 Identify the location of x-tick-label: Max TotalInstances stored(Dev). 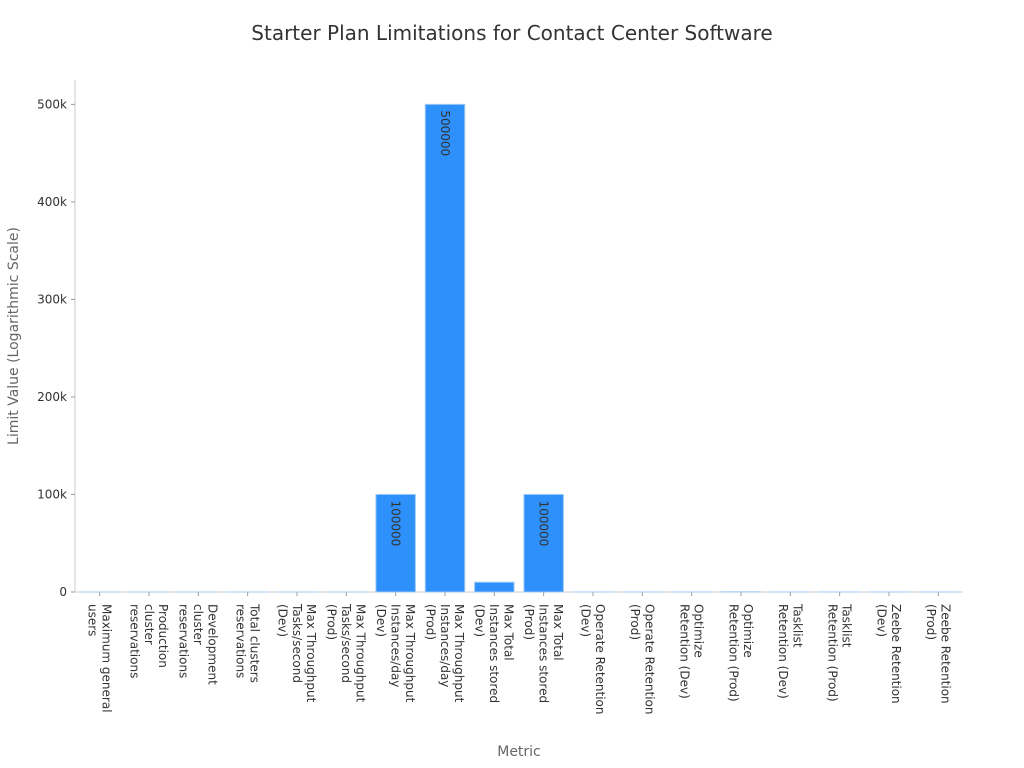
(494, 653).